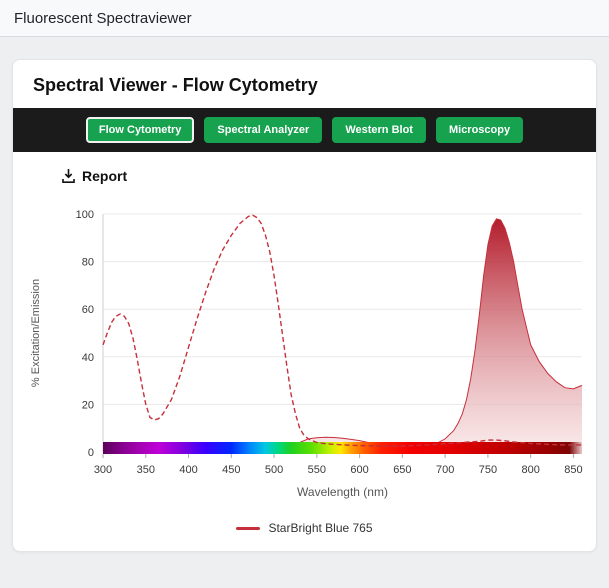  Describe the element at coordinates (320, 528) in the screenshot. I see `legend-label: StarBright Blue 765` at that location.